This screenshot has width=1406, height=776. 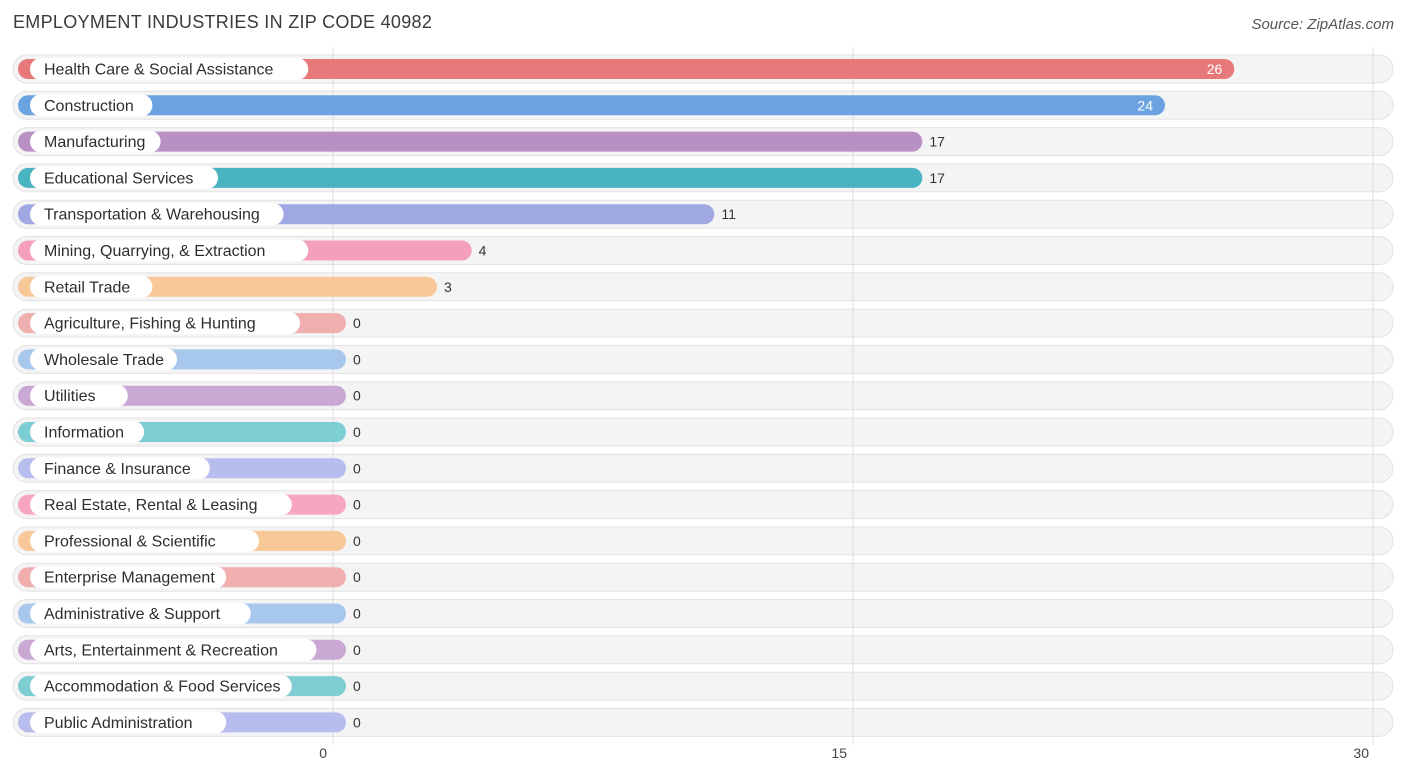 I want to click on value-label: 24, so click(x=1145, y=105).